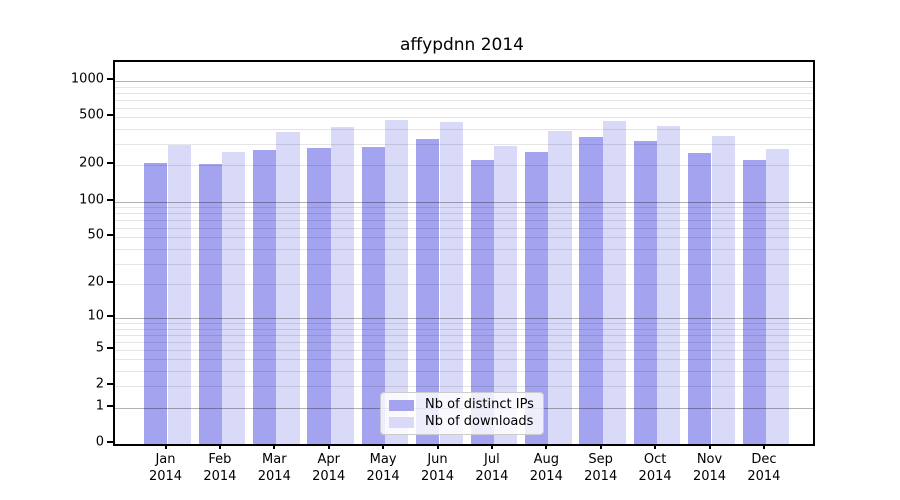 Image resolution: width=900 pixels, height=500 pixels. What do you see at coordinates (462, 45) in the screenshot?
I see `chart-title: affypdnn 2014` at bounding box center [462, 45].